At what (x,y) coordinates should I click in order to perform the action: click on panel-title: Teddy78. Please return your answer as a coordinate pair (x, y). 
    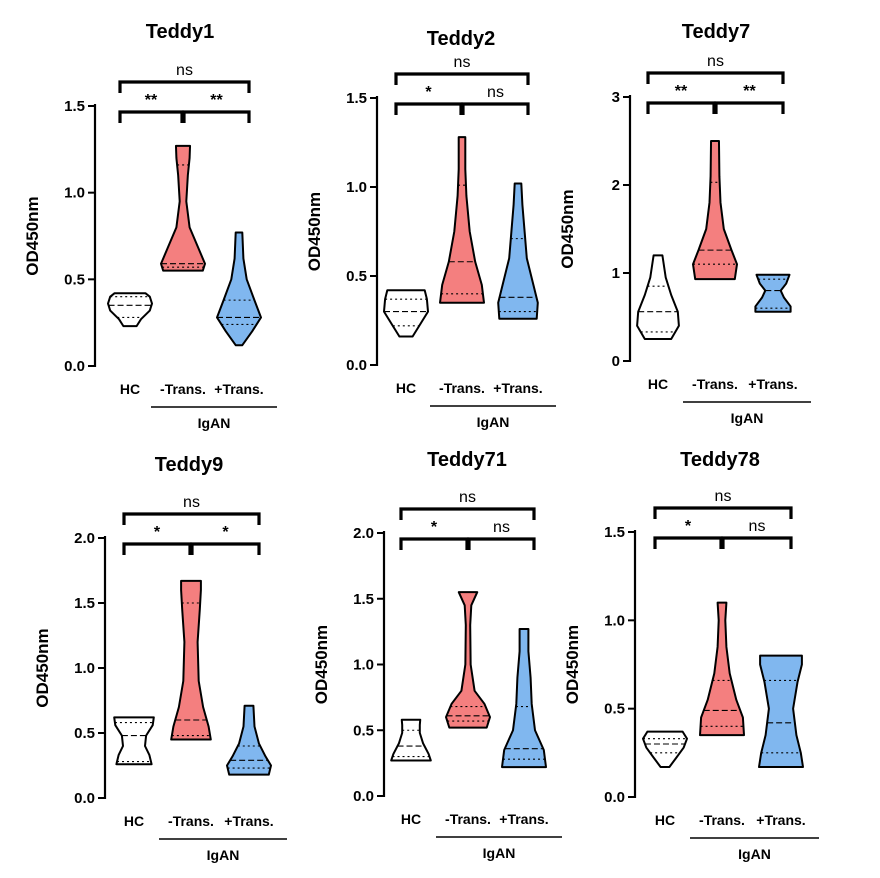
    Looking at the image, I should click on (720, 460).